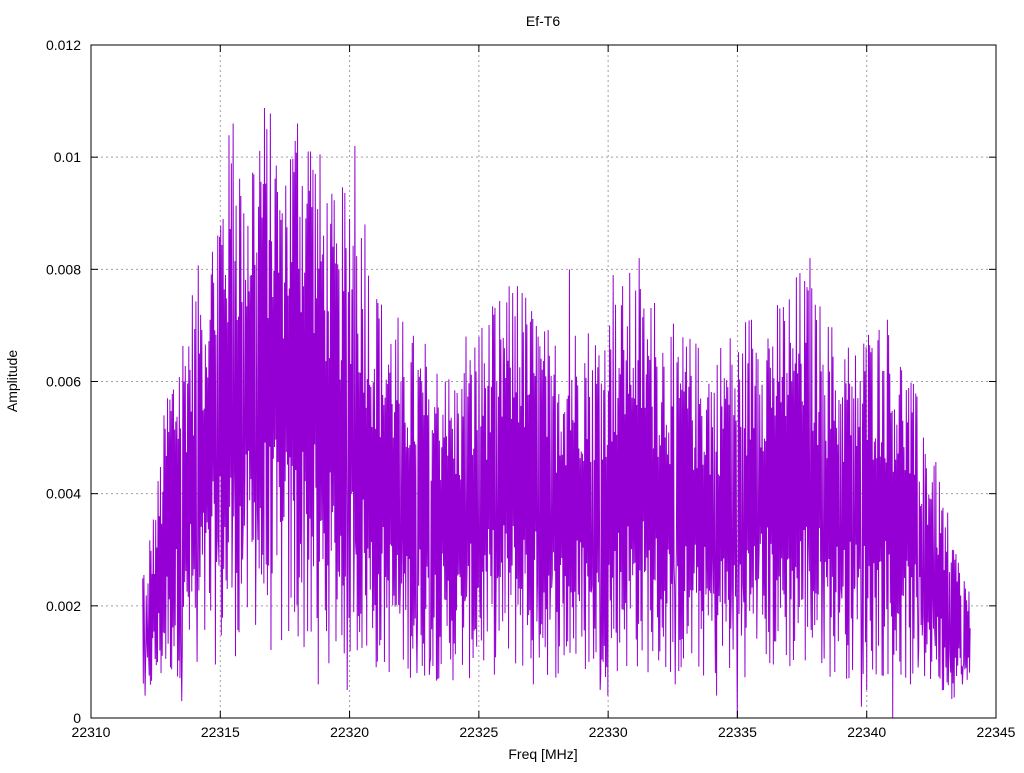  What do you see at coordinates (63, 606) in the screenshot?
I see `y-tick-label: 0.002` at bounding box center [63, 606].